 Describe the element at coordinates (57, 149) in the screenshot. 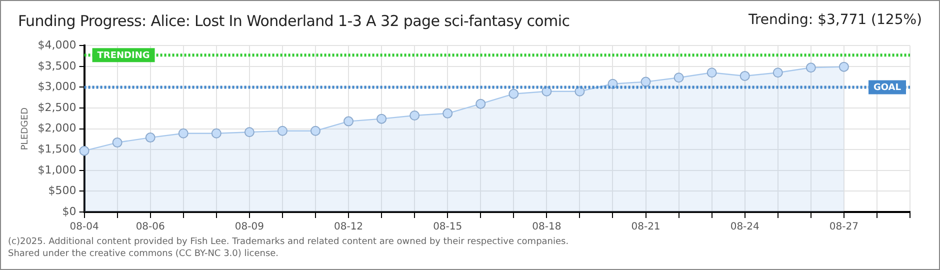

I see `y-tick-label: $1,500` at that location.